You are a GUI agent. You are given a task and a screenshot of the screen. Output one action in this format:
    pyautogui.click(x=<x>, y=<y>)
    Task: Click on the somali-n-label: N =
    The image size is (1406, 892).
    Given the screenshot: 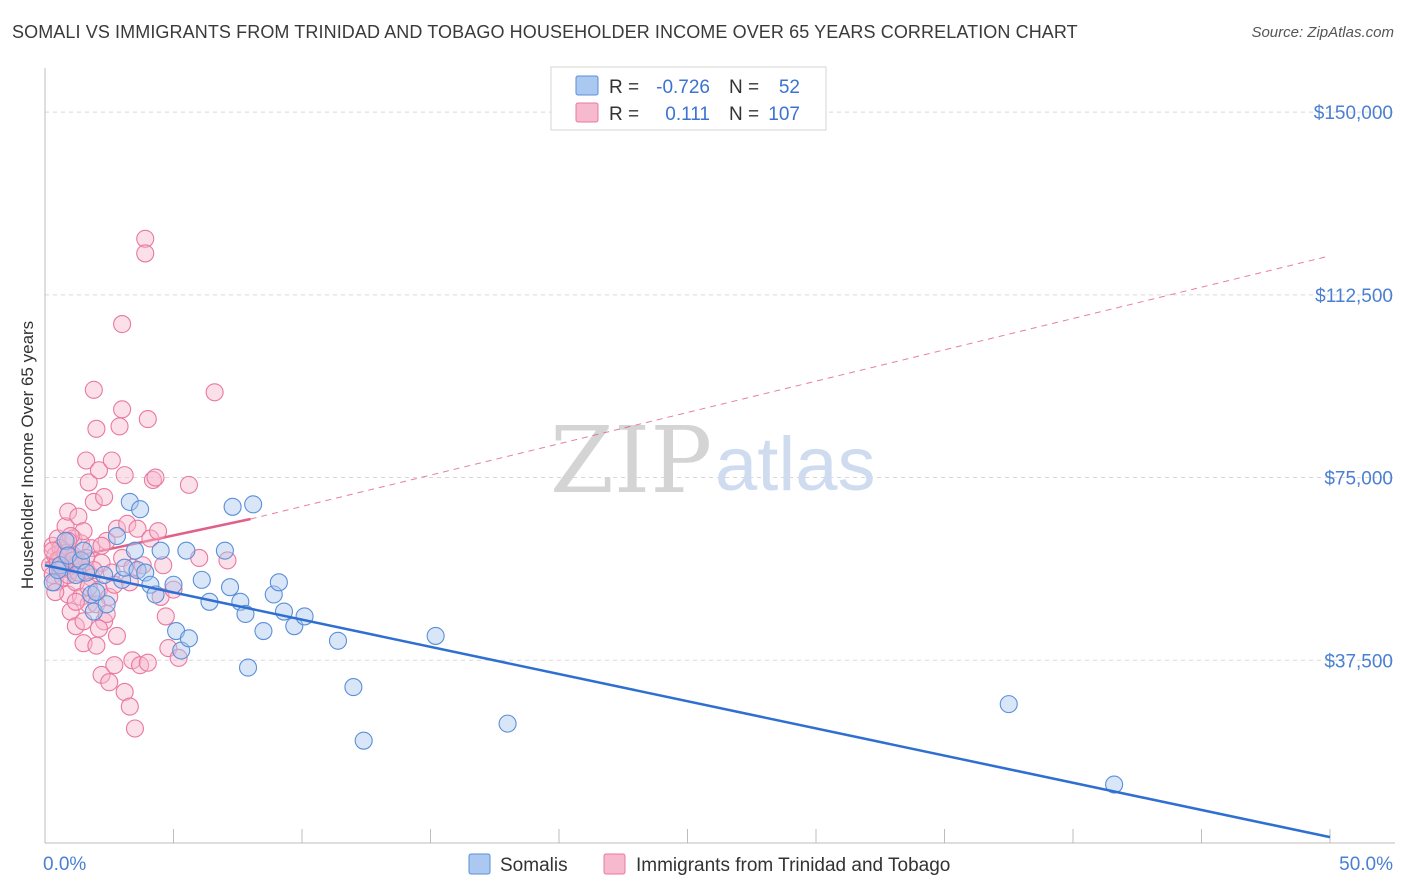 What is the action you would take?
    pyautogui.click(x=744, y=87)
    